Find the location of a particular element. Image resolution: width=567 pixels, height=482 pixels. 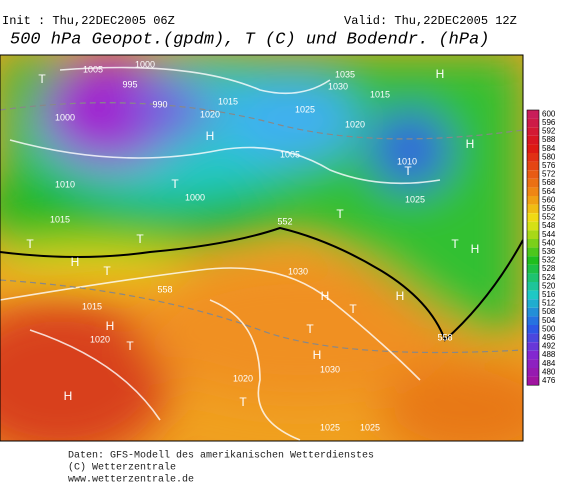

footer-line: (C) Wetterzentrale is located at coordinates (122, 468).